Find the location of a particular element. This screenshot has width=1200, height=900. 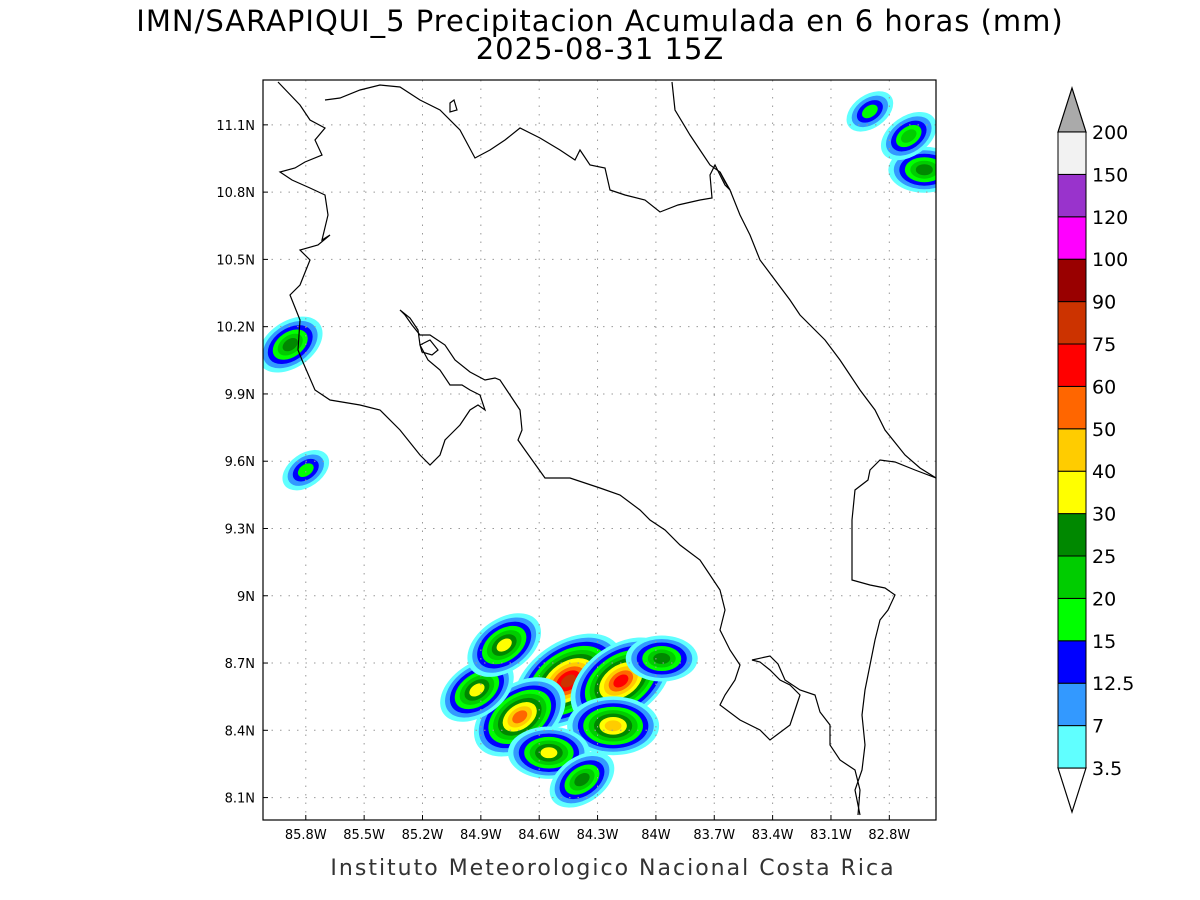

colorbar-level-label: 20 is located at coordinates (1104, 599).